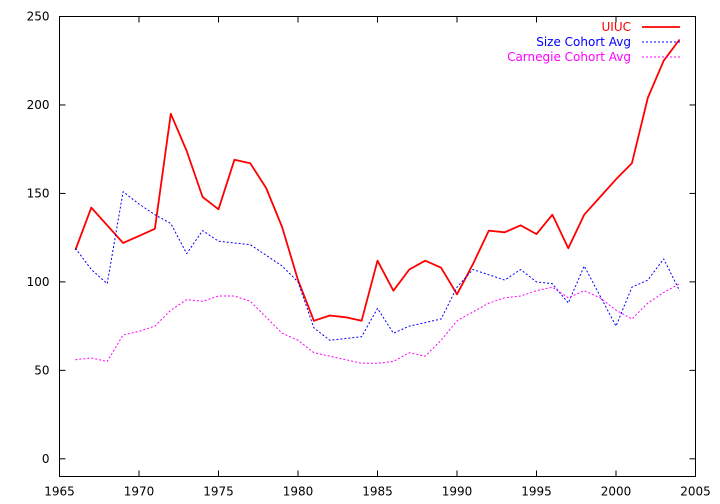 The image size is (720, 504). What do you see at coordinates (38, 282) in the screenshot?
I see `y-tick-label: 100` at bounding box center [38, 282].